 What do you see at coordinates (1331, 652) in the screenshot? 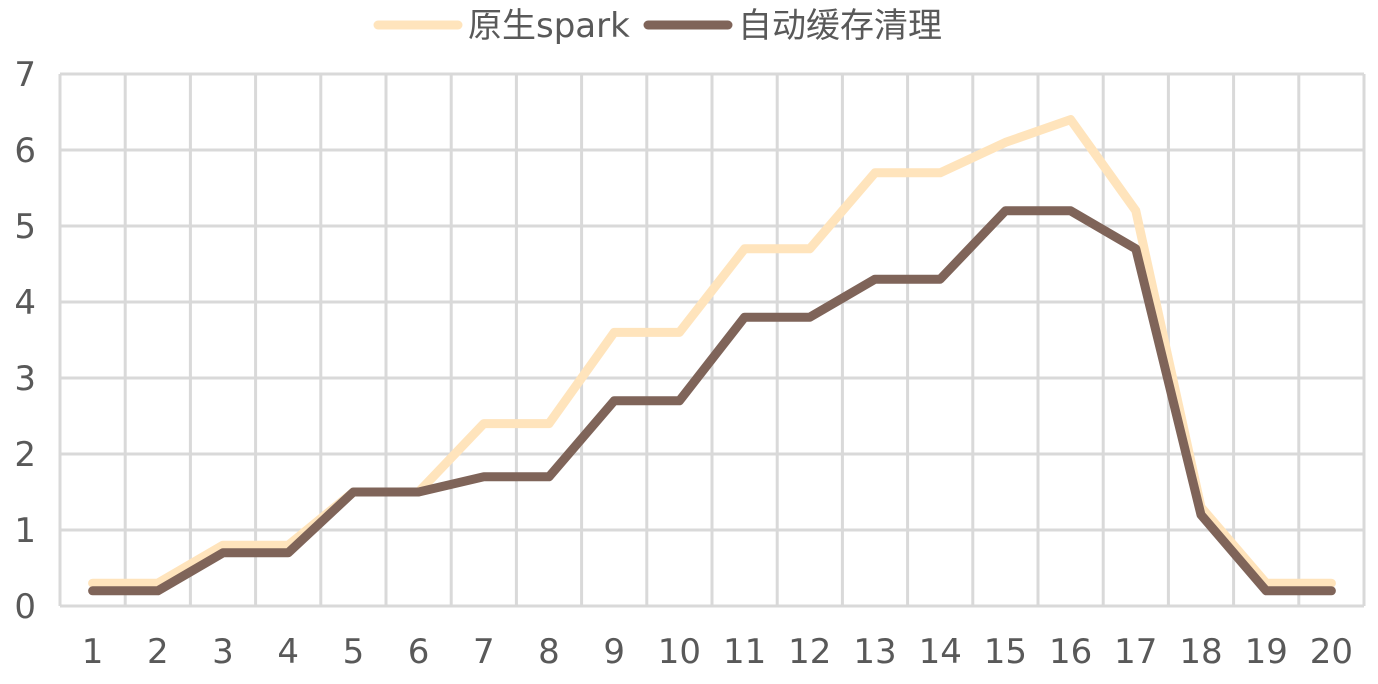
I see `x-tick-label: 20` at bounding box center [1331, 652].